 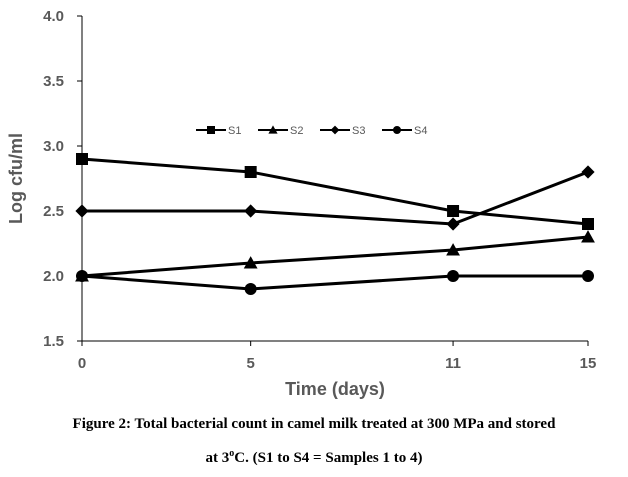 I want to click on legend-item-s2: S2, so click(x=280, y=131).